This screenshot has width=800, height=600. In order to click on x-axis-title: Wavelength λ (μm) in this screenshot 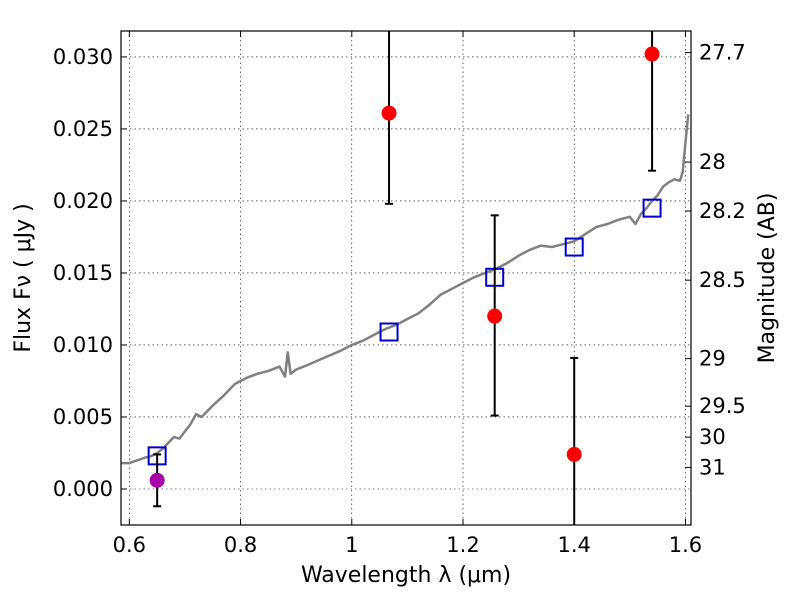, I will do `click(406, 575)`.